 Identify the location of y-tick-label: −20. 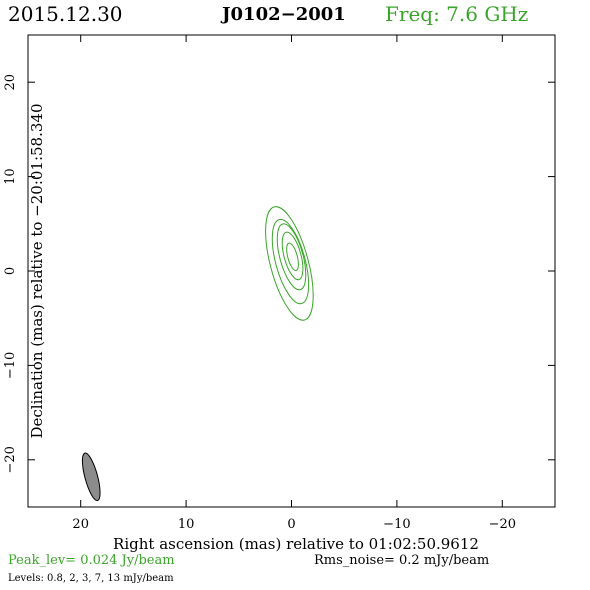
(10, 459).